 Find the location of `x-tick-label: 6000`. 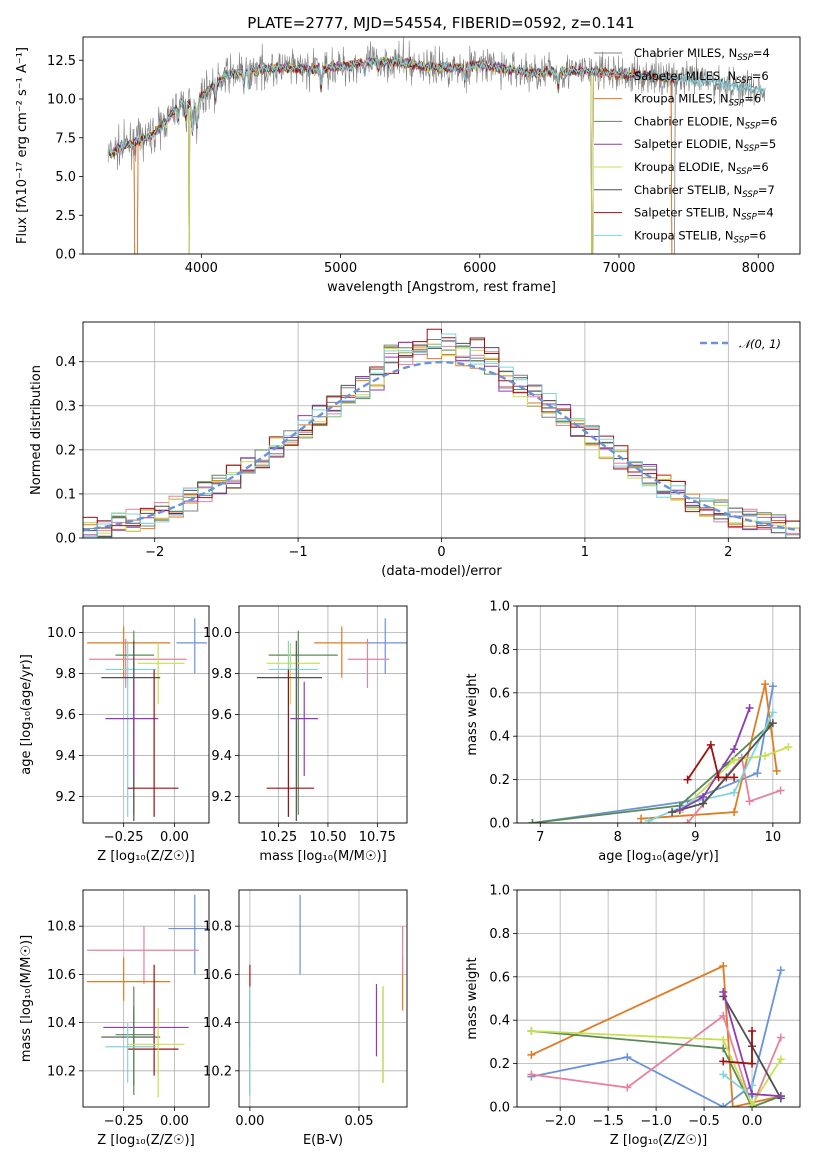

x-tick-label: 6000 is located at coordinates (479, 268).